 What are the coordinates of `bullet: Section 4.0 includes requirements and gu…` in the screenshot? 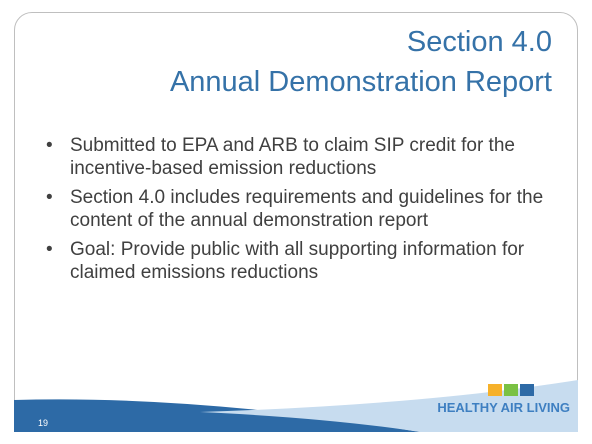 It's located at (294, 209).